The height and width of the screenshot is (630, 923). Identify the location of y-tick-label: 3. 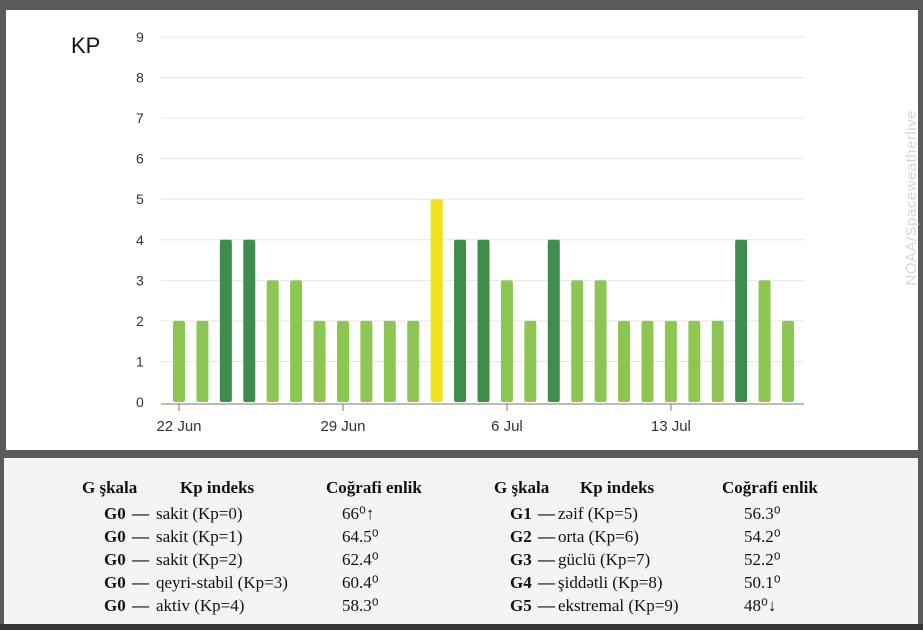
(140, 280).